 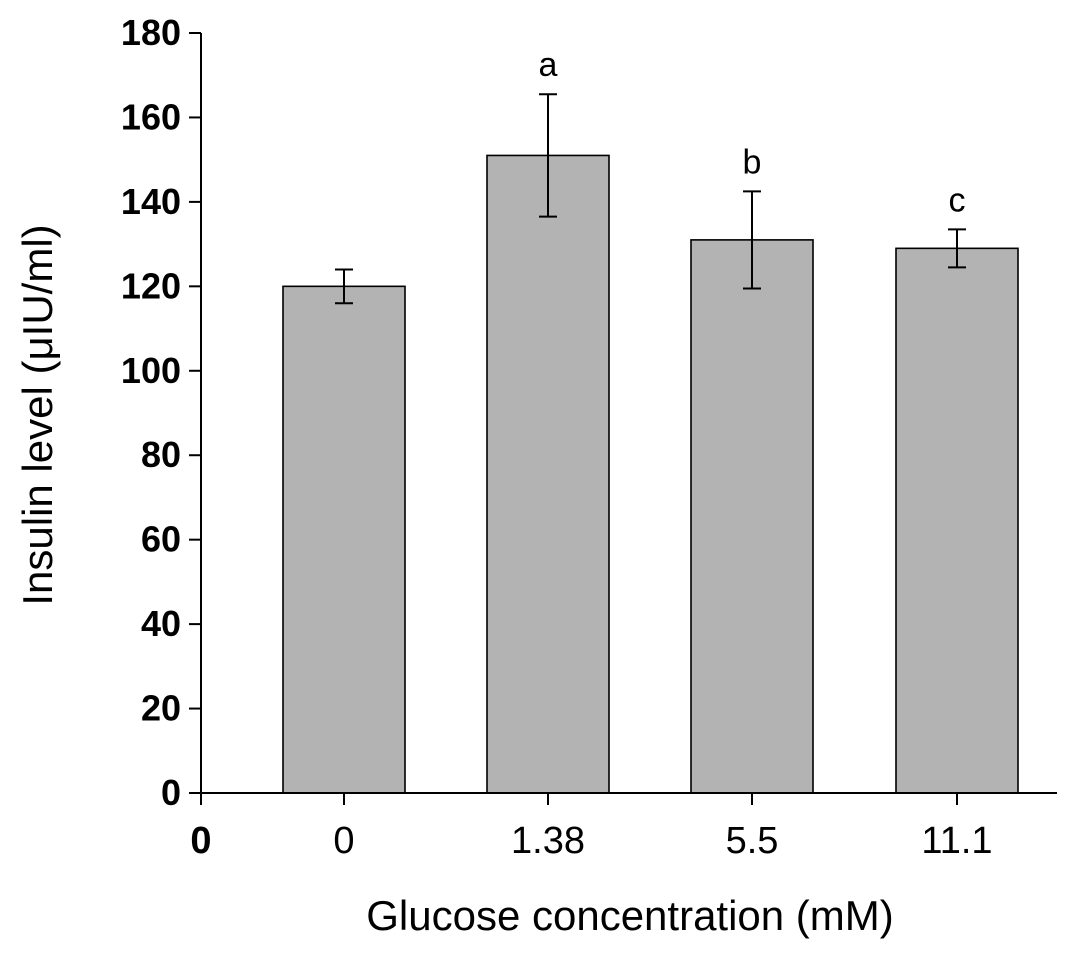 I want to click on y-axis-label: Insulin level (μIU/ml), so click(x=37, y=414).